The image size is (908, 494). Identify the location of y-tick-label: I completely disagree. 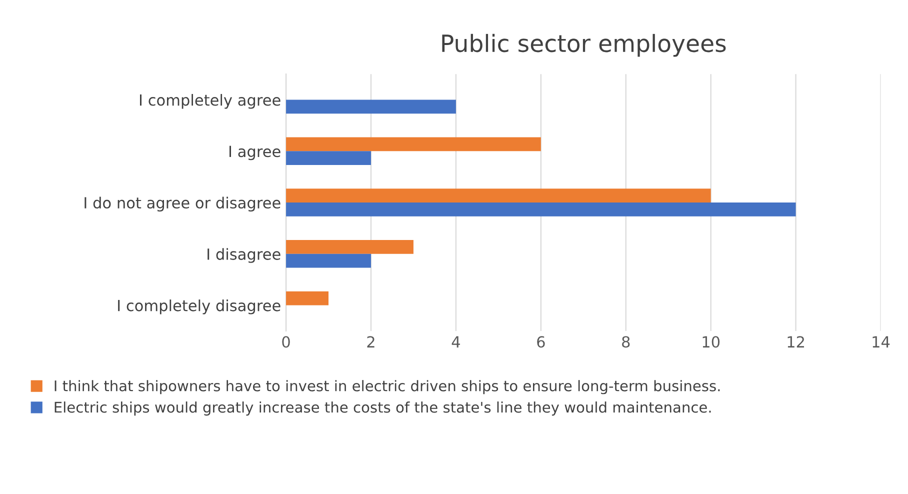
(199, 306).